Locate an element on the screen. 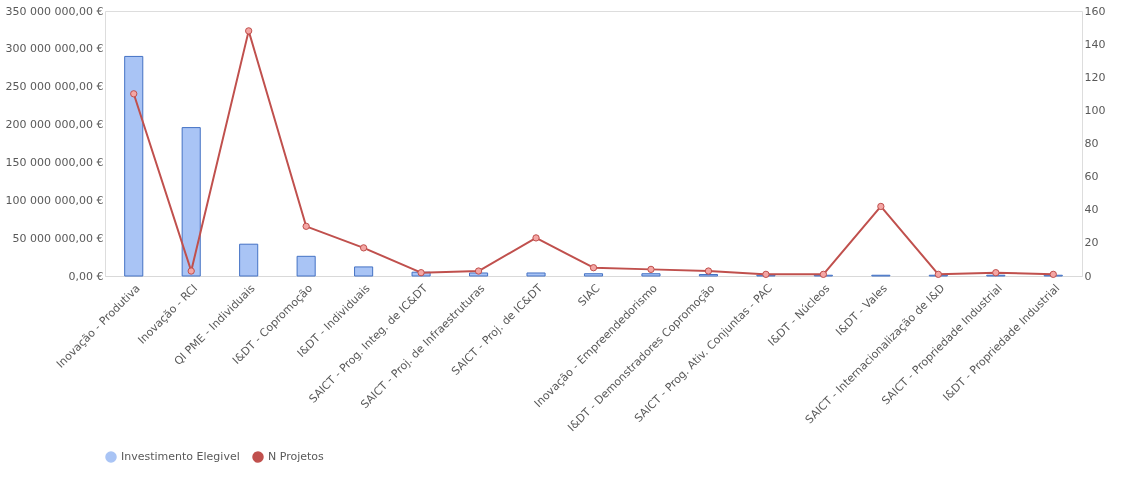 The image size is (1129, 481). y2-tick-label: 60 is located at coordinates (1091, 177).